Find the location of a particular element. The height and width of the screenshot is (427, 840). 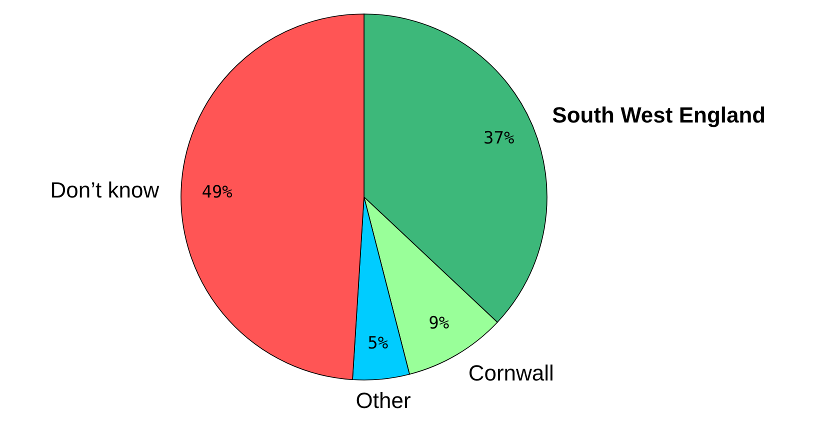

slice-label: Cornwall is located at coordinates (511, 373).